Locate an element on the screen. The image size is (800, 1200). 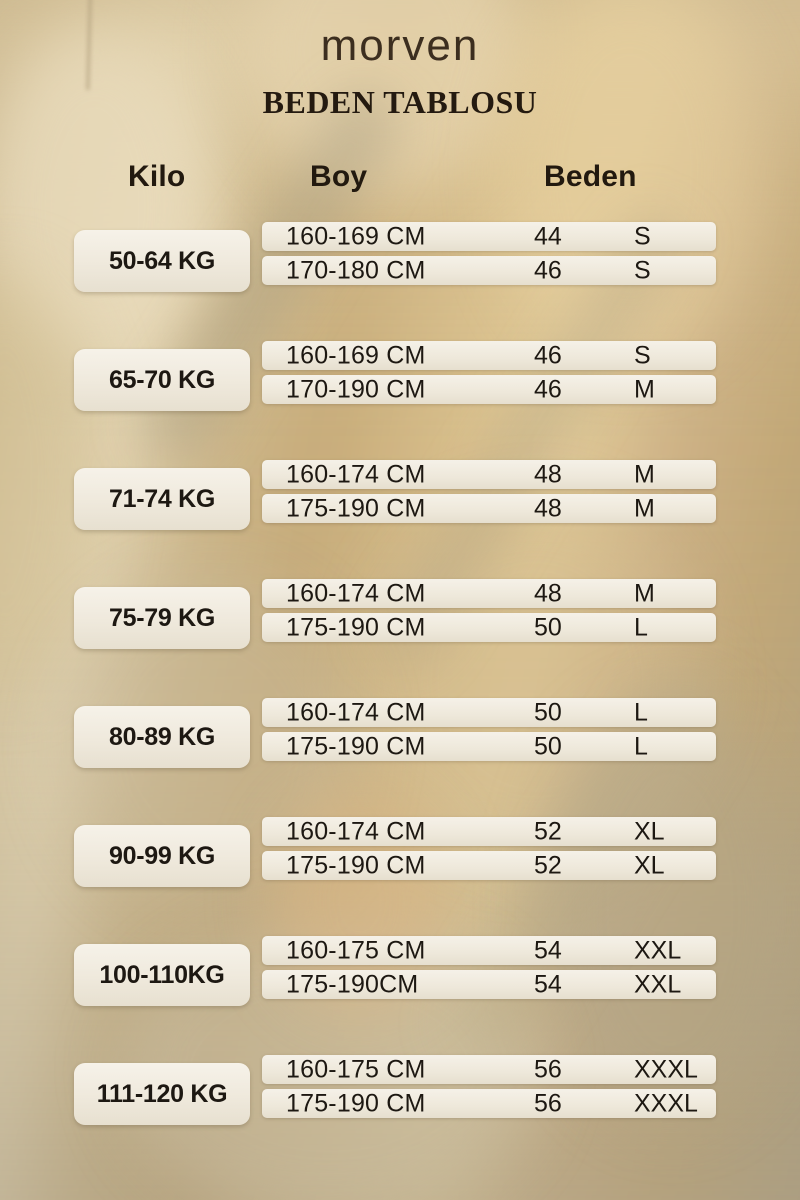
weight-pill: 50-64 KG is located at coordinates (162, 261).